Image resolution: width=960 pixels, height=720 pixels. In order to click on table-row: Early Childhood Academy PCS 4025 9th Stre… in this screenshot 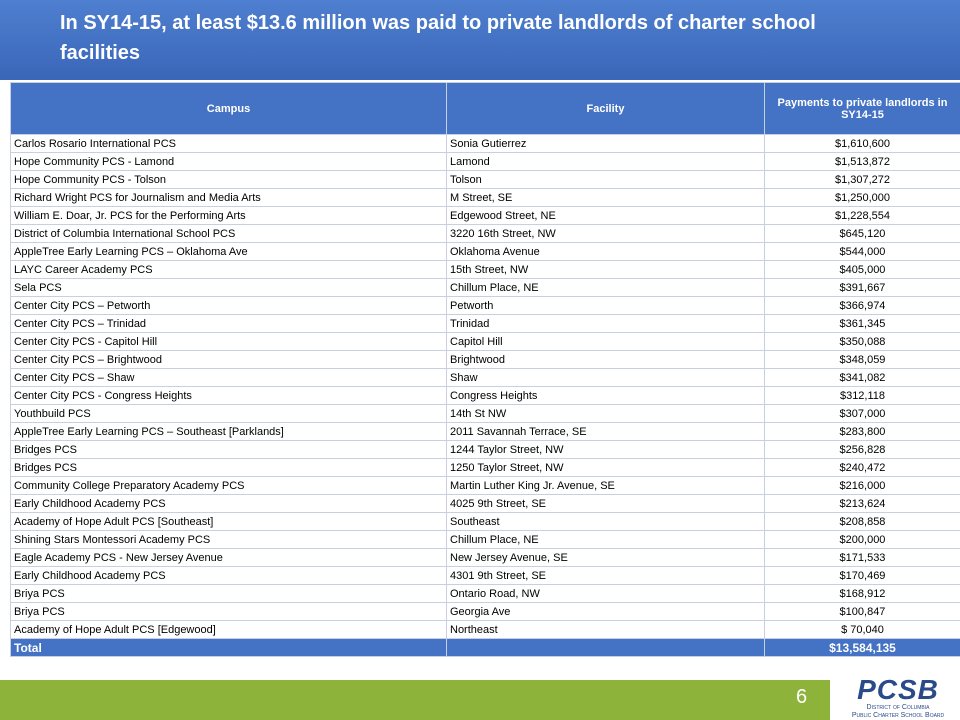, I will do `click(485, 503)`.